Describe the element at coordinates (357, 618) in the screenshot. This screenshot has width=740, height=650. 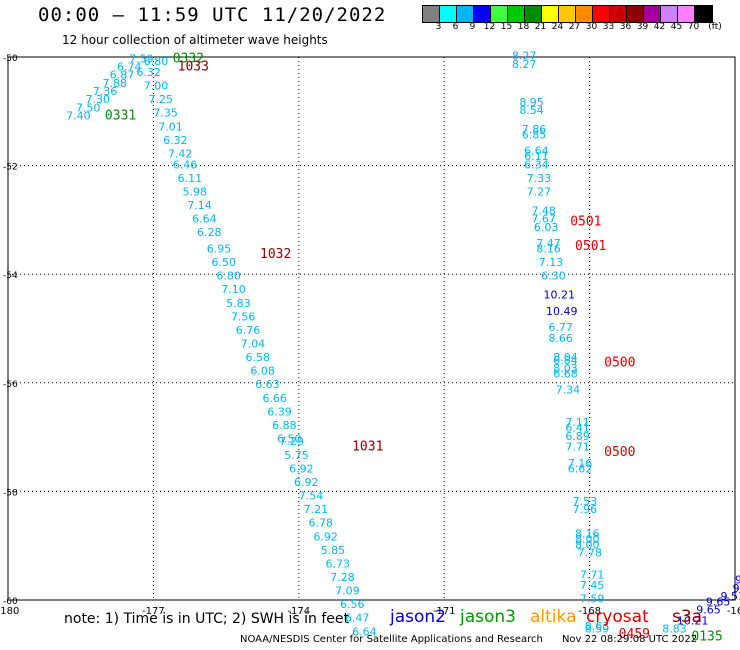
I see `wave-height-label: 6.47` at that location.